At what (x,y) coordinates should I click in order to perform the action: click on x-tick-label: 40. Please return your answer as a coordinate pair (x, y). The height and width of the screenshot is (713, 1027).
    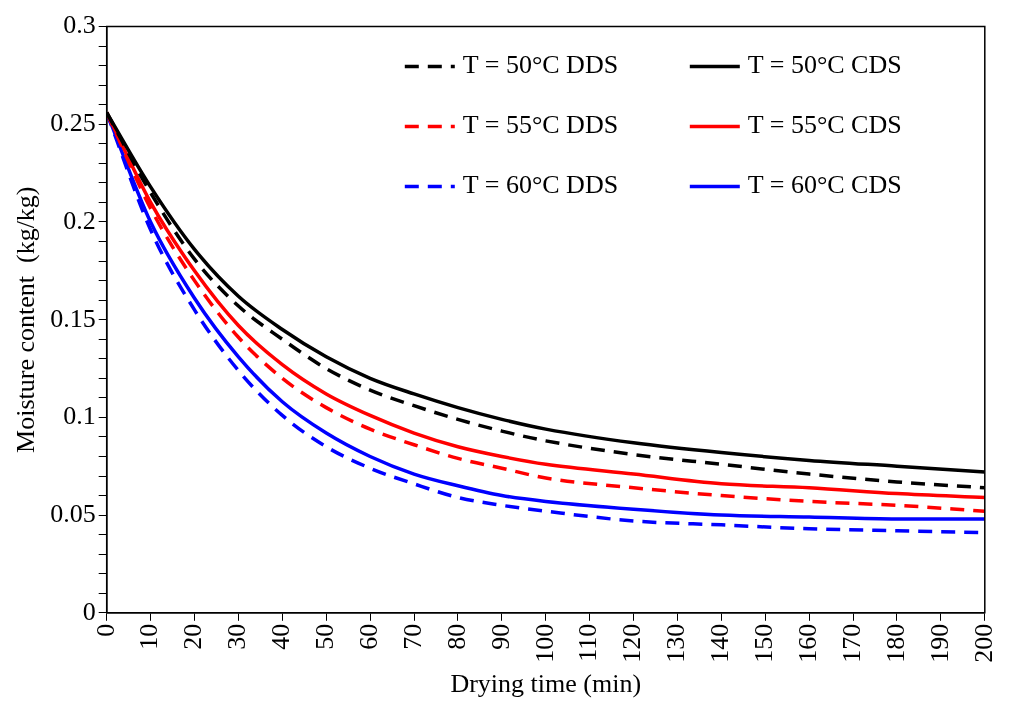
    Looking at the image, I should click on (281, 636).